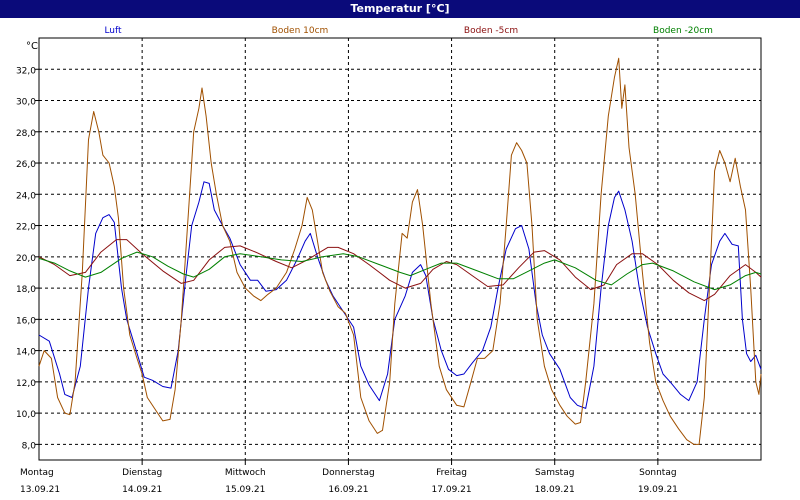 The image size is (800, 500). Describe the element at coordinates (26, 415) in the screenshot. I see `y-tick-label: 10,0` at that location.